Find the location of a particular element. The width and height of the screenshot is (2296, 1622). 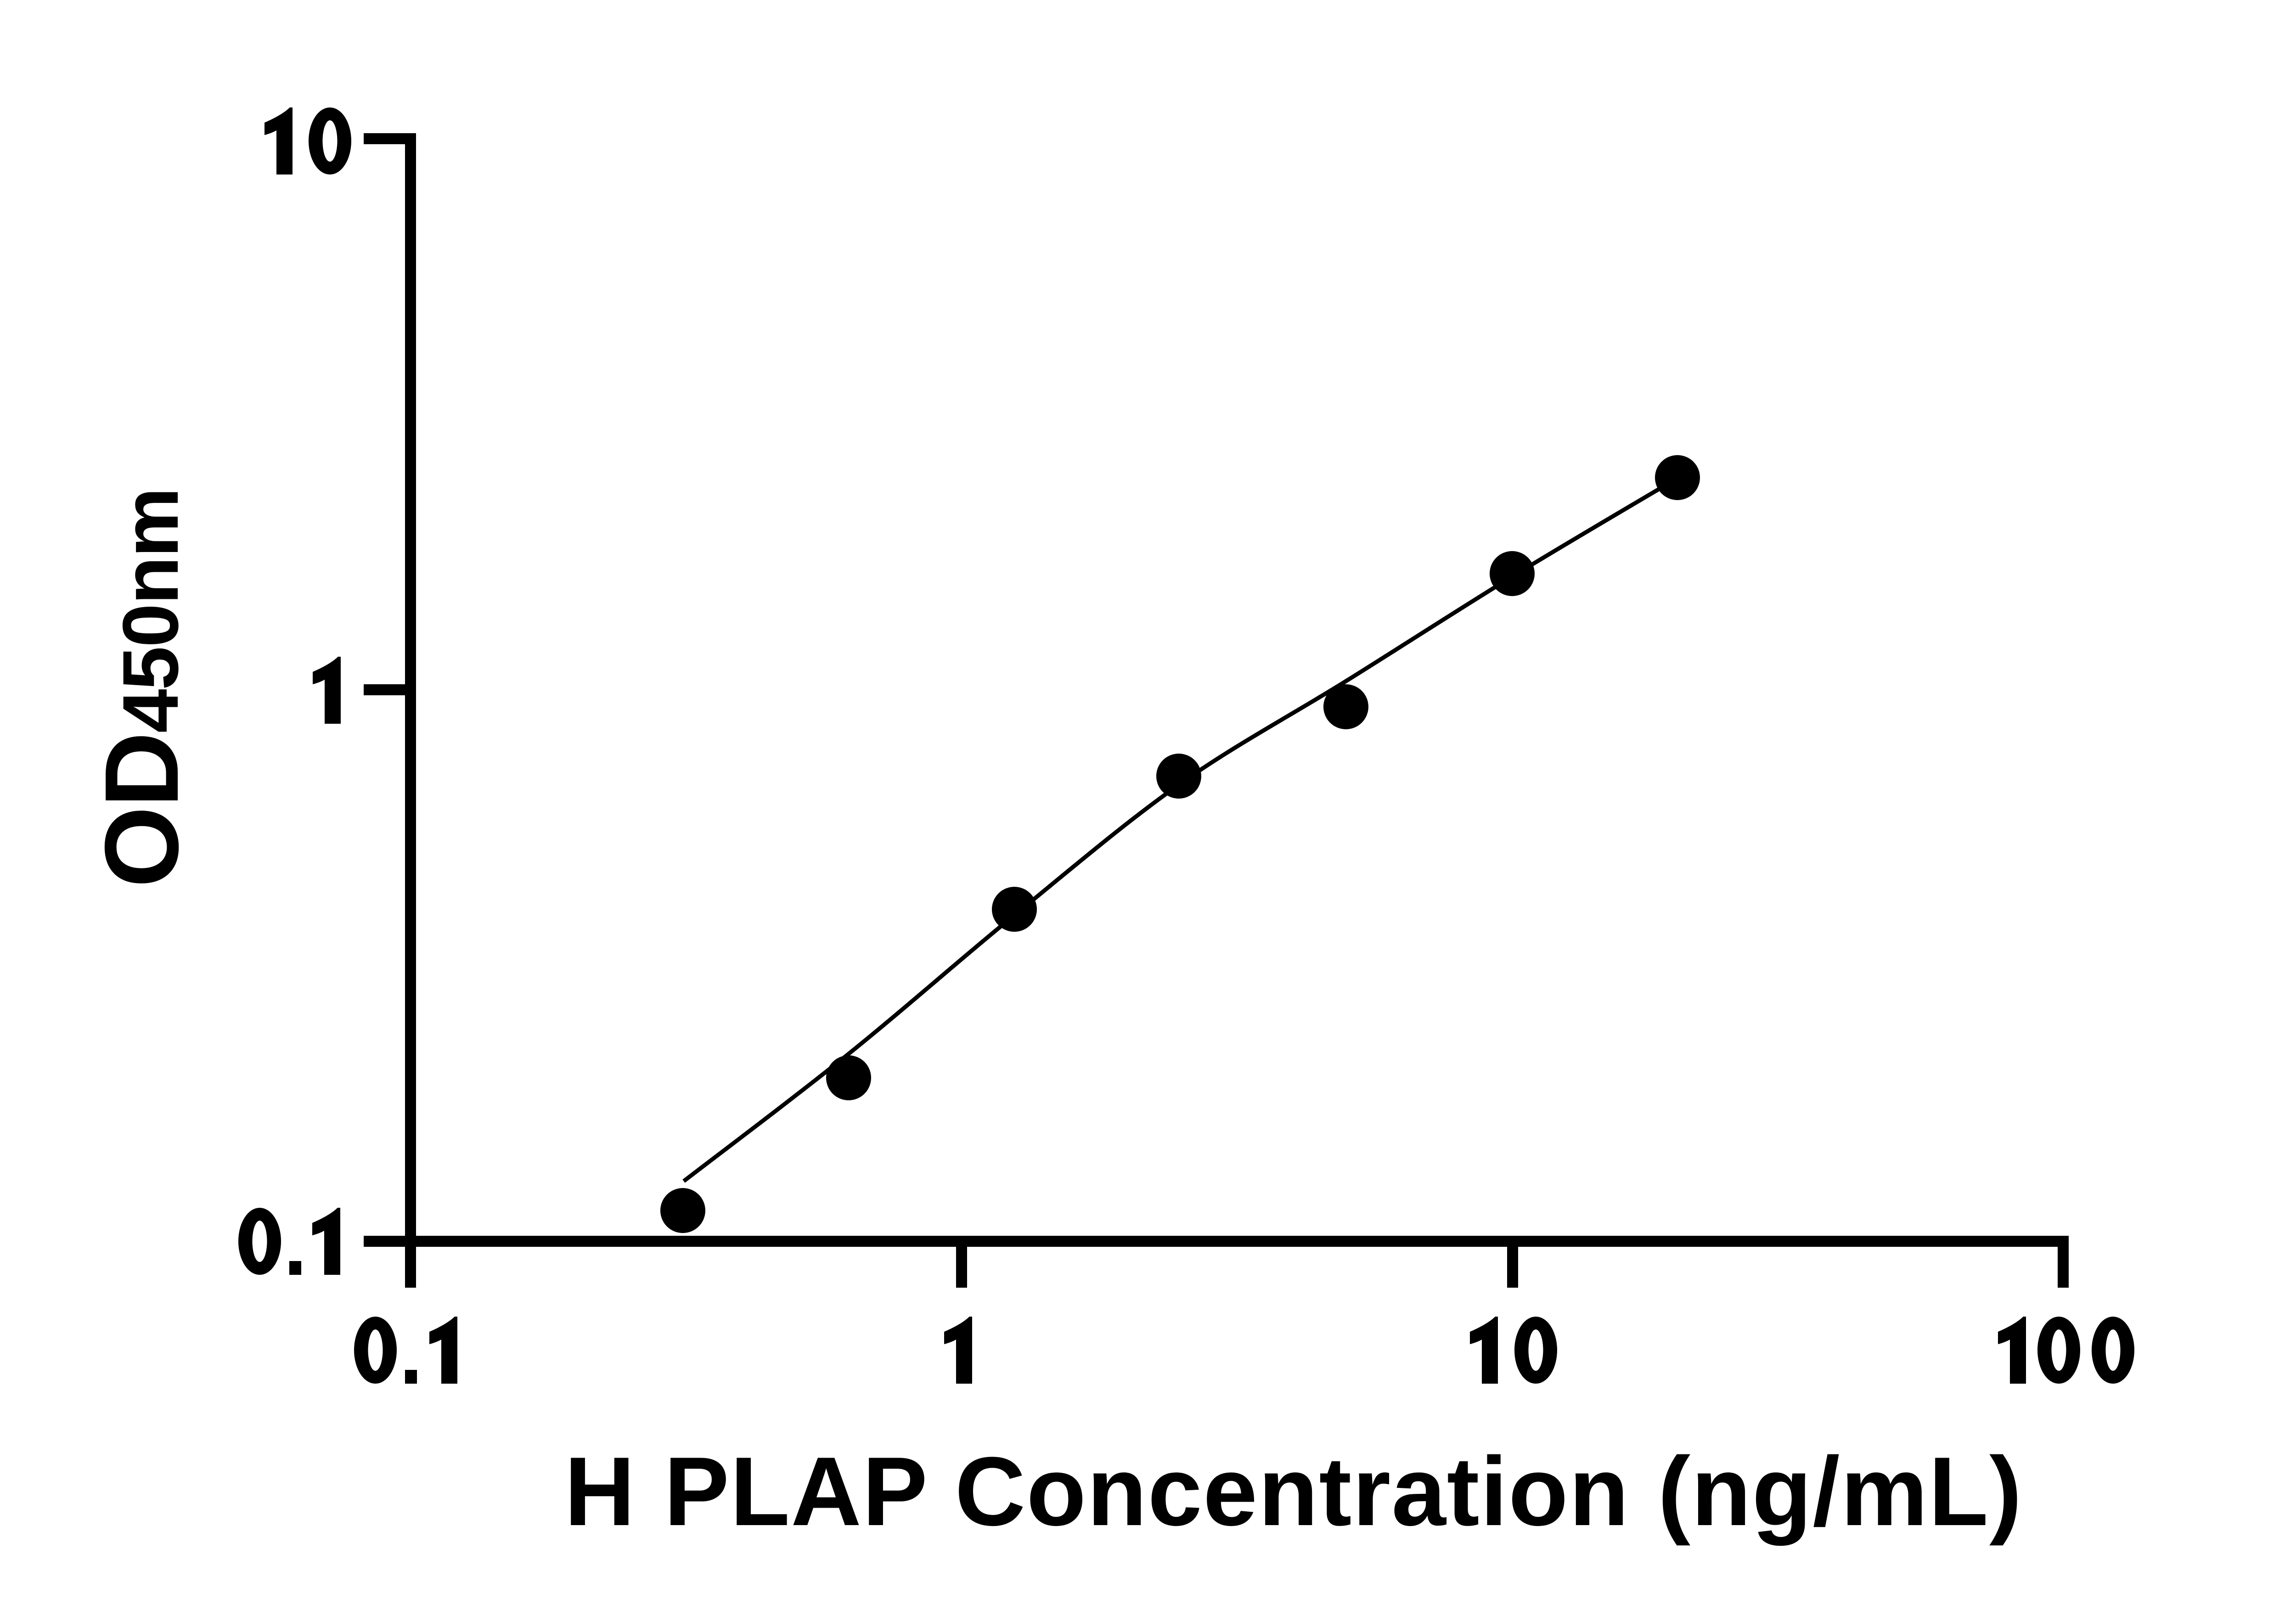

svg-text: OD450nm is located at coordinates (142, 688).